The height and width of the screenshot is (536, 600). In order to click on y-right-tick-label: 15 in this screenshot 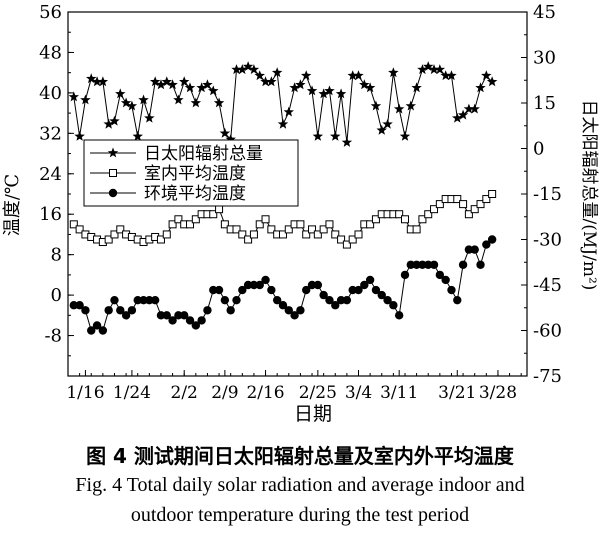, I will do `click(544, 103)`.